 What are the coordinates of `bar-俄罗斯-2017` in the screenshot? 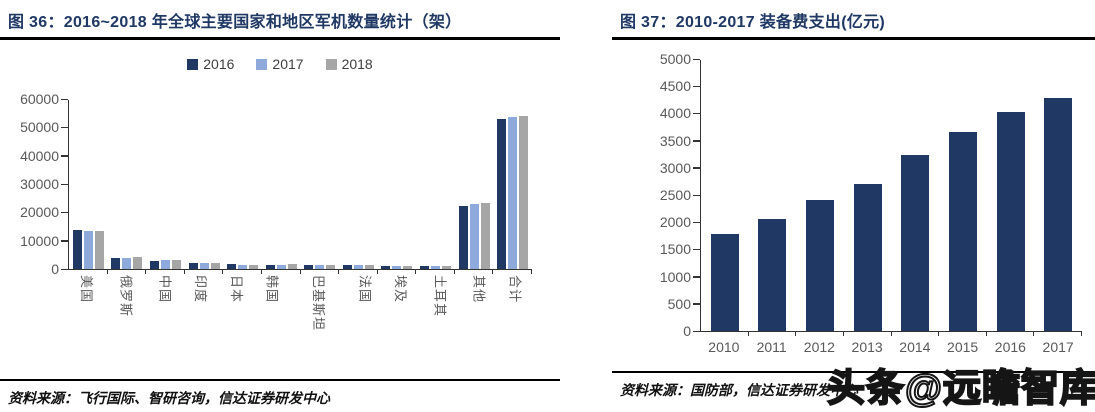 It's located at (127, 263).